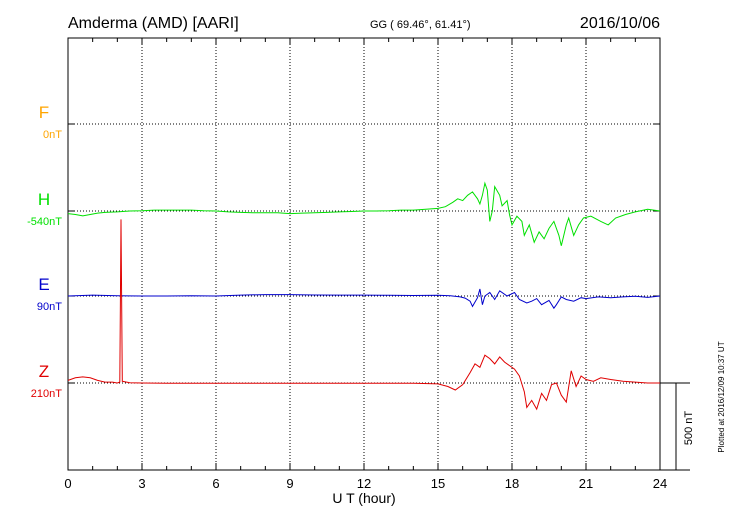 This screenshot has height=520, width=730. I want to click on component-labels: F 0nT H -540nT E 90nT Z 210nT, so click(44, 251).